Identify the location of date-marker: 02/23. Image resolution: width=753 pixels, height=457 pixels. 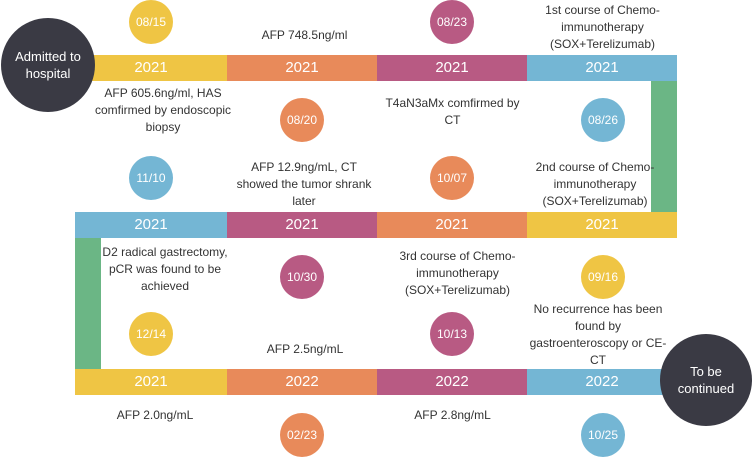
(302, 435).